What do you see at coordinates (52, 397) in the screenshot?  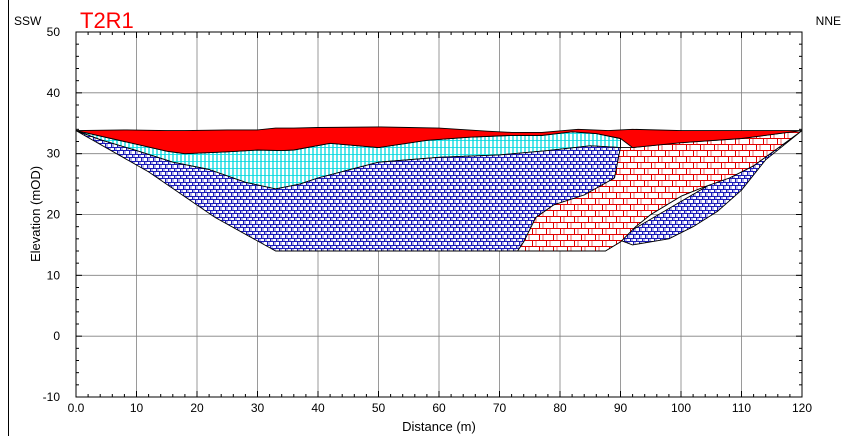 I see `y-tick-label: -10` at bounding box center [52, 397].